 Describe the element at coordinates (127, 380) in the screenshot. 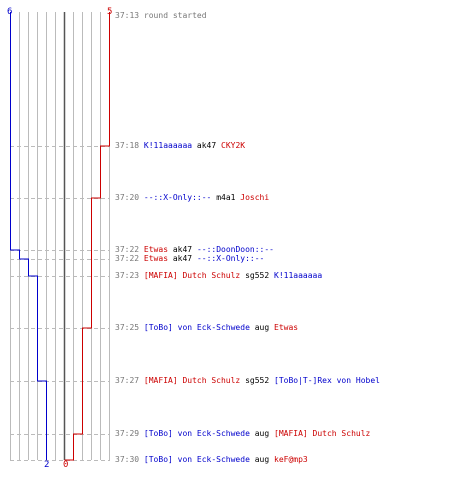

I see `event-time: 37:27` at that location.